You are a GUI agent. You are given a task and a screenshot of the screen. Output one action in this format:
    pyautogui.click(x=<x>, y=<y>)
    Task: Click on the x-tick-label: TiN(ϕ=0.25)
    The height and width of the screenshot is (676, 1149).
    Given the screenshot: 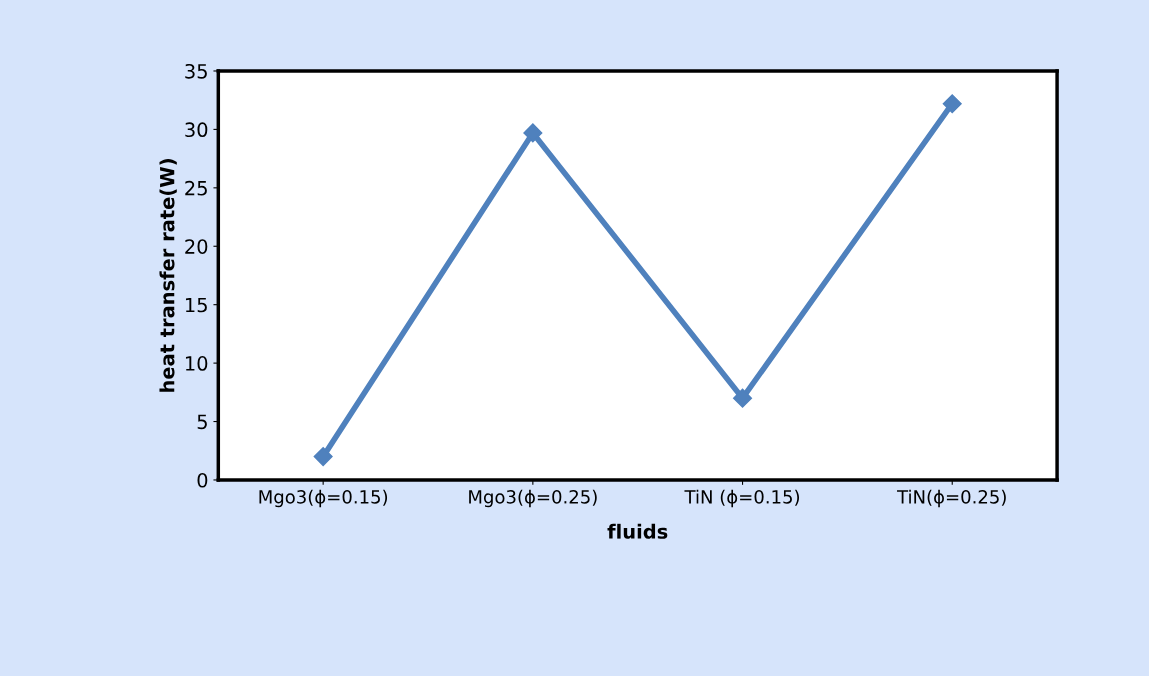 What is the action you would take?
    pyautogui.click(x=951, y=498)
    